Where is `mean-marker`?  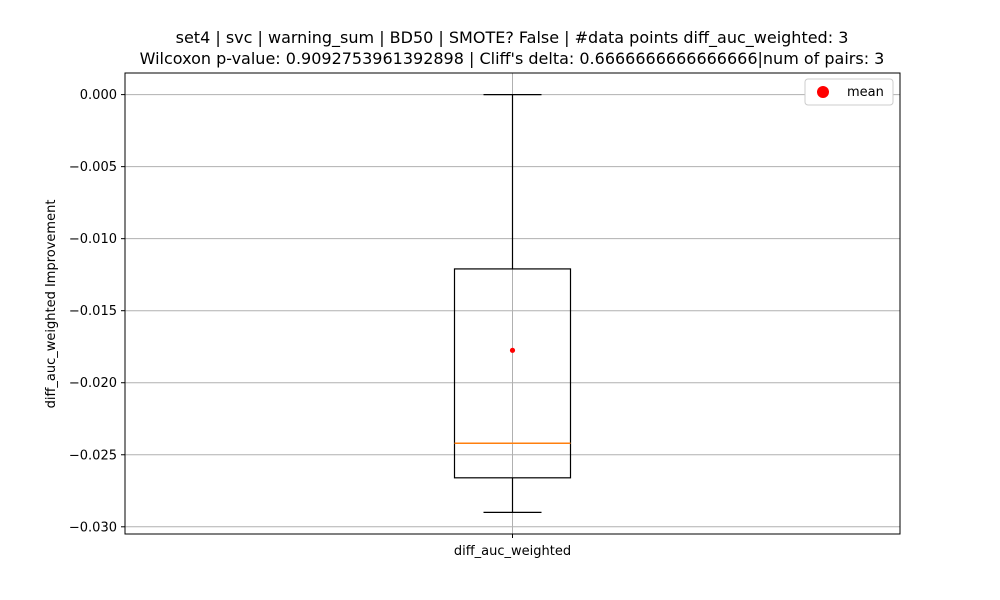 mean-marker is located at coordinates (512, 350).